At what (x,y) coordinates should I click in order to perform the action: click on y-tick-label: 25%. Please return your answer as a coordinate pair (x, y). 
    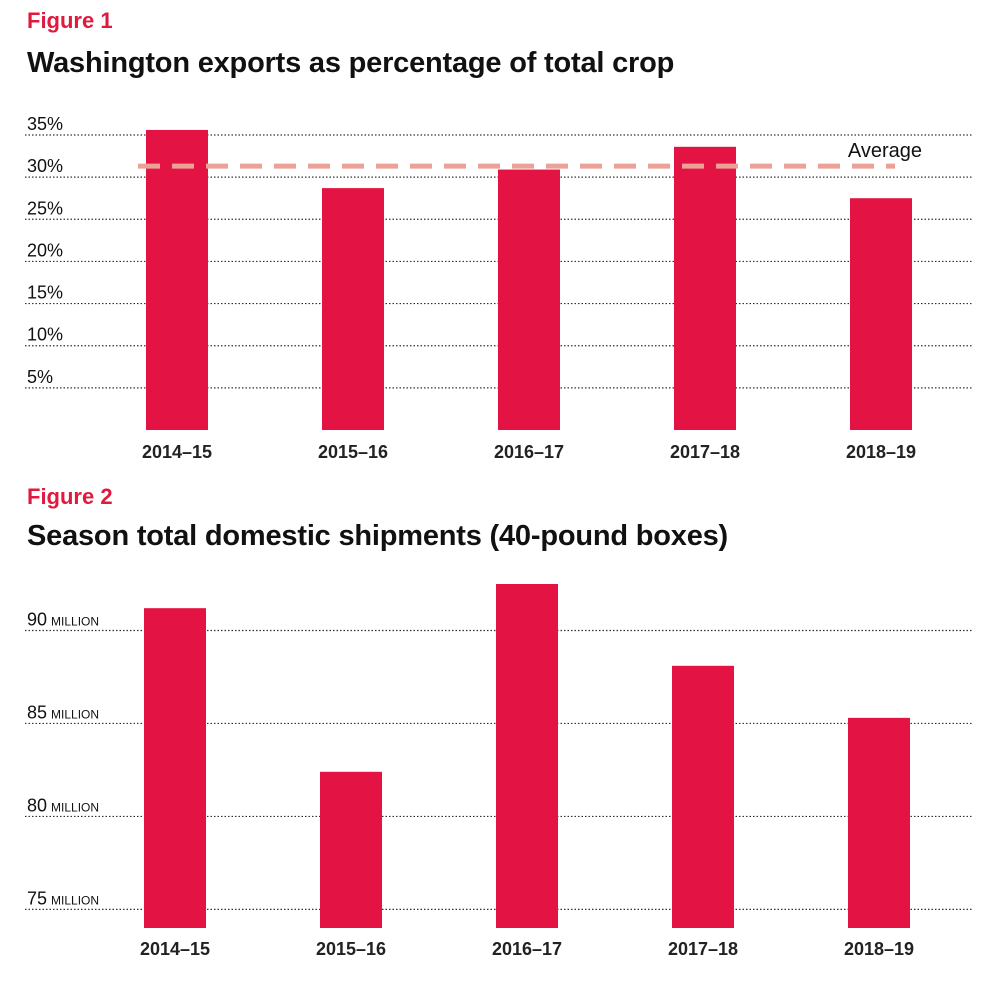
    Looking at the image, I should click on (45, 208).